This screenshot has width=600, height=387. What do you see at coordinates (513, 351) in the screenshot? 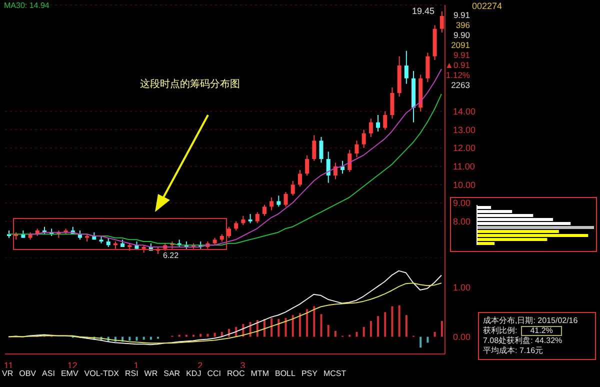
I see `text: 平均成本: 7.16元` at bounding box center [513, 351].